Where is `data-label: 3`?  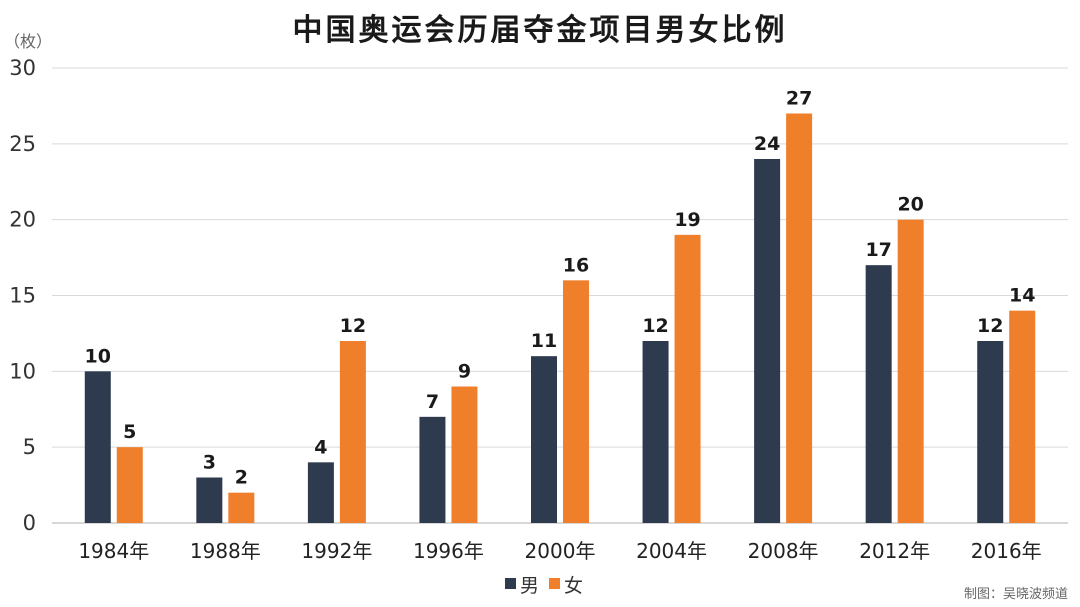
data-label: 3 is located at coordinates (209, 463).